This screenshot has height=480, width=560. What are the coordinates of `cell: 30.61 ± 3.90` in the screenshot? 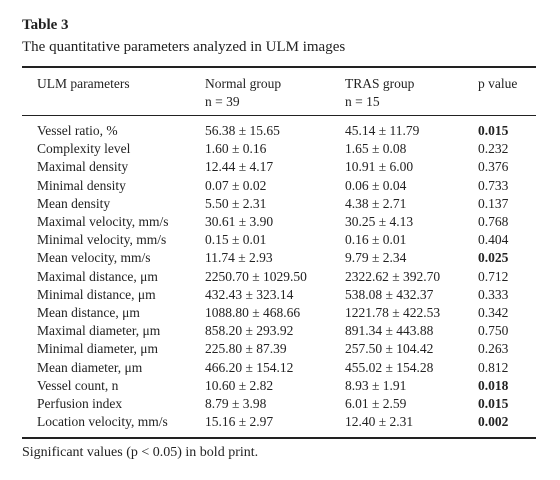 It's located at (239, 221).